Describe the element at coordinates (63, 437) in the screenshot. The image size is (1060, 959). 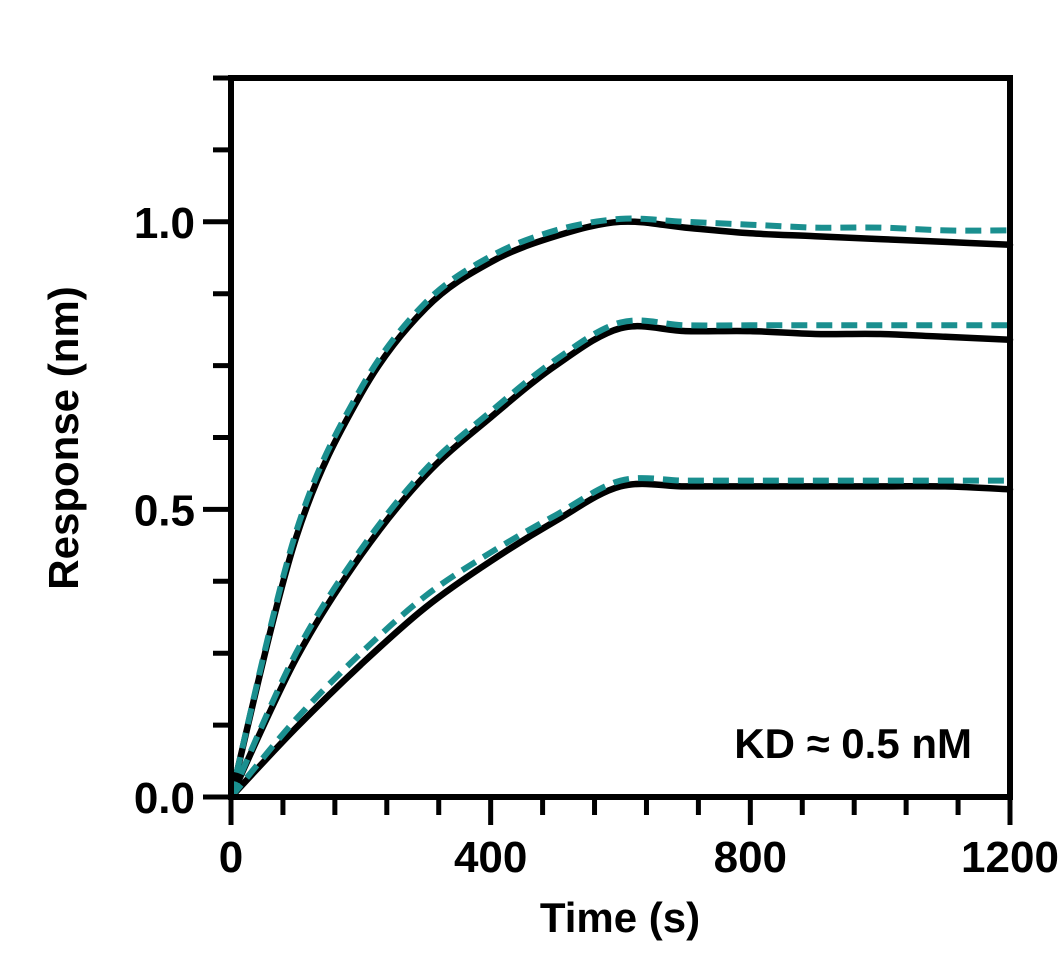
I see `y-axis-title: Response (nm)` at that location.